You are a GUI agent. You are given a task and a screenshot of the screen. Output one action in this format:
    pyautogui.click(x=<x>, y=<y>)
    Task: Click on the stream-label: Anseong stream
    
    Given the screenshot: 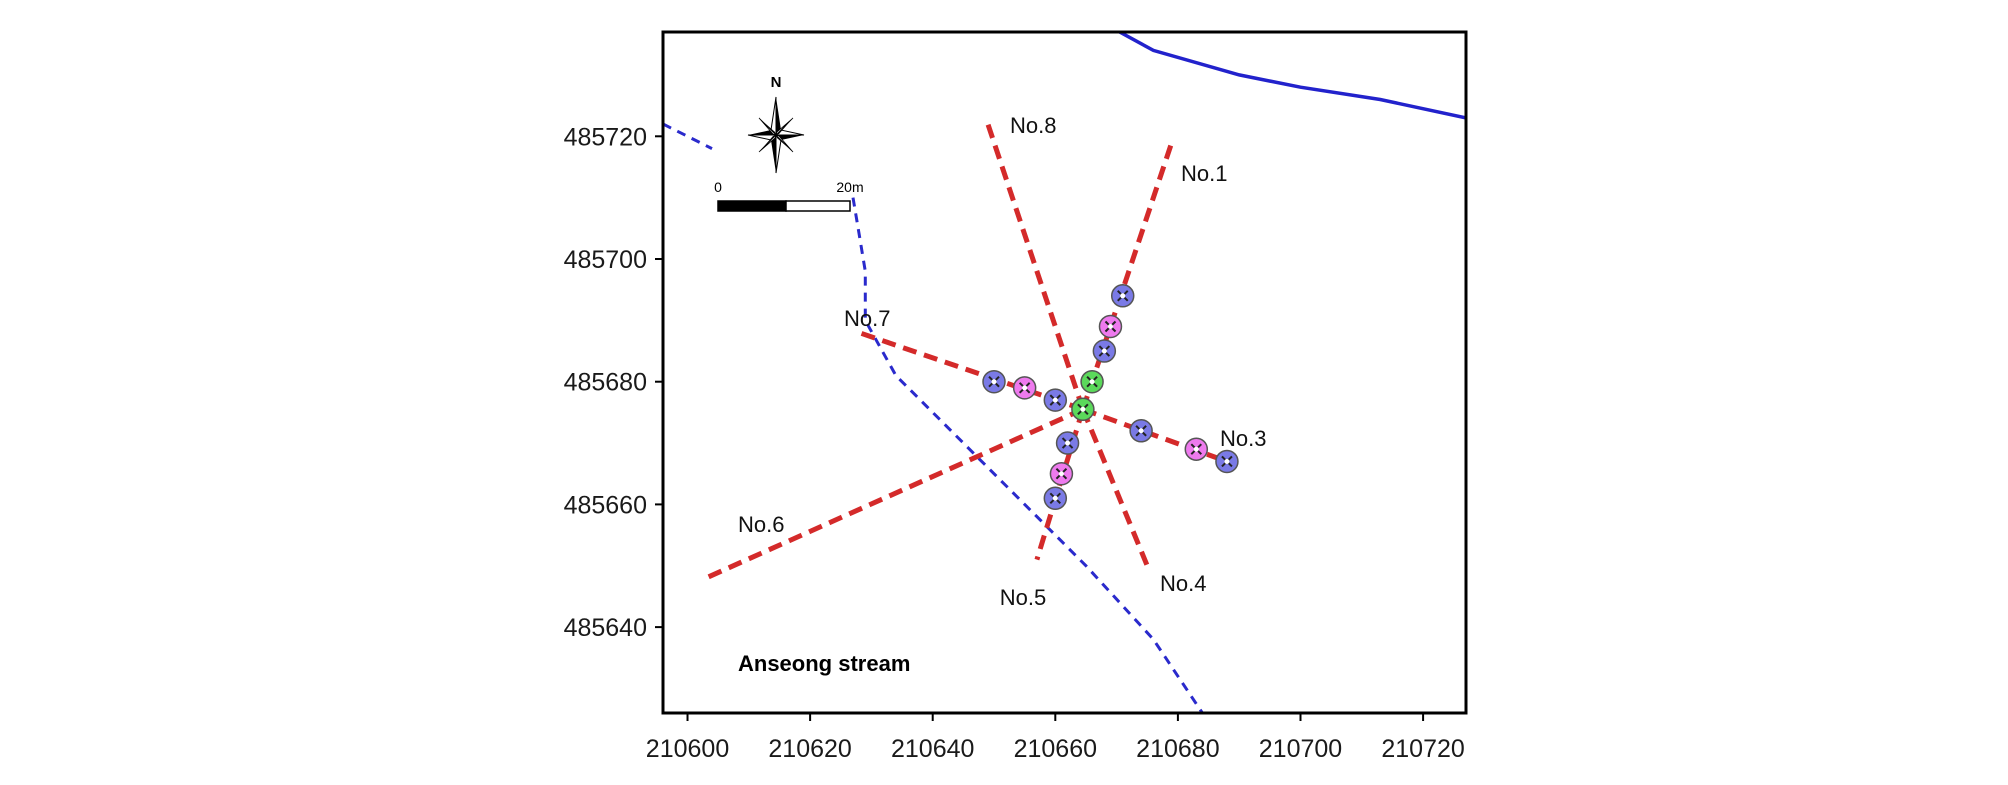 What is the action you would take?
    pyautogui.click(x=824, y=663)
    